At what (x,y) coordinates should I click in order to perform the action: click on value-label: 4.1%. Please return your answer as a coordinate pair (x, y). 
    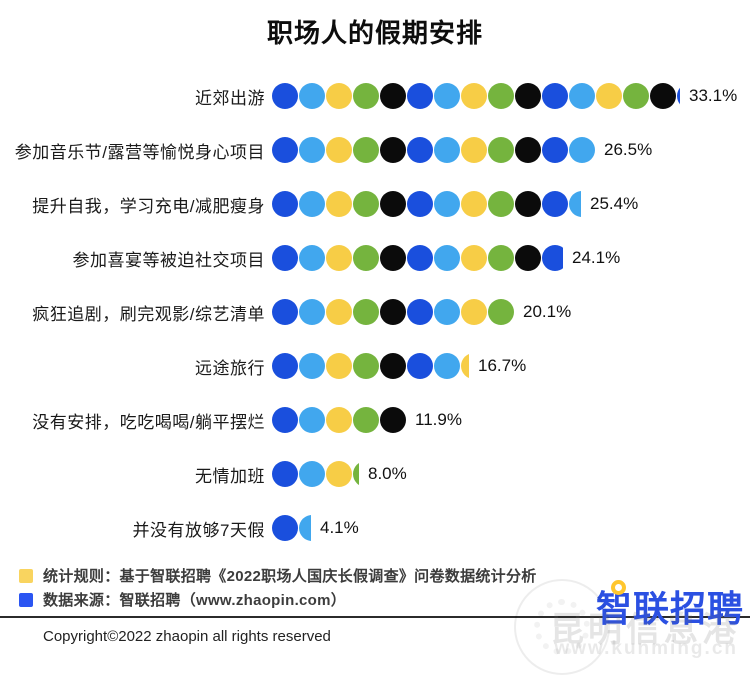
    Looking at the image, I should click on (339, 527).